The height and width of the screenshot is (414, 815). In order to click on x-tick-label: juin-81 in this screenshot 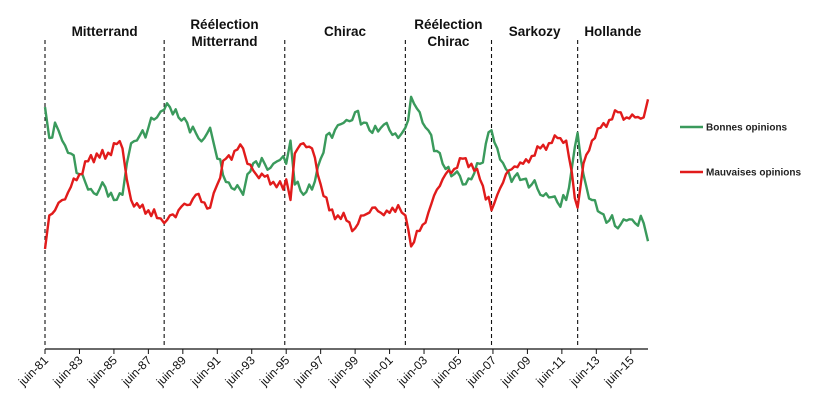, I will do `click(33, 371)`.